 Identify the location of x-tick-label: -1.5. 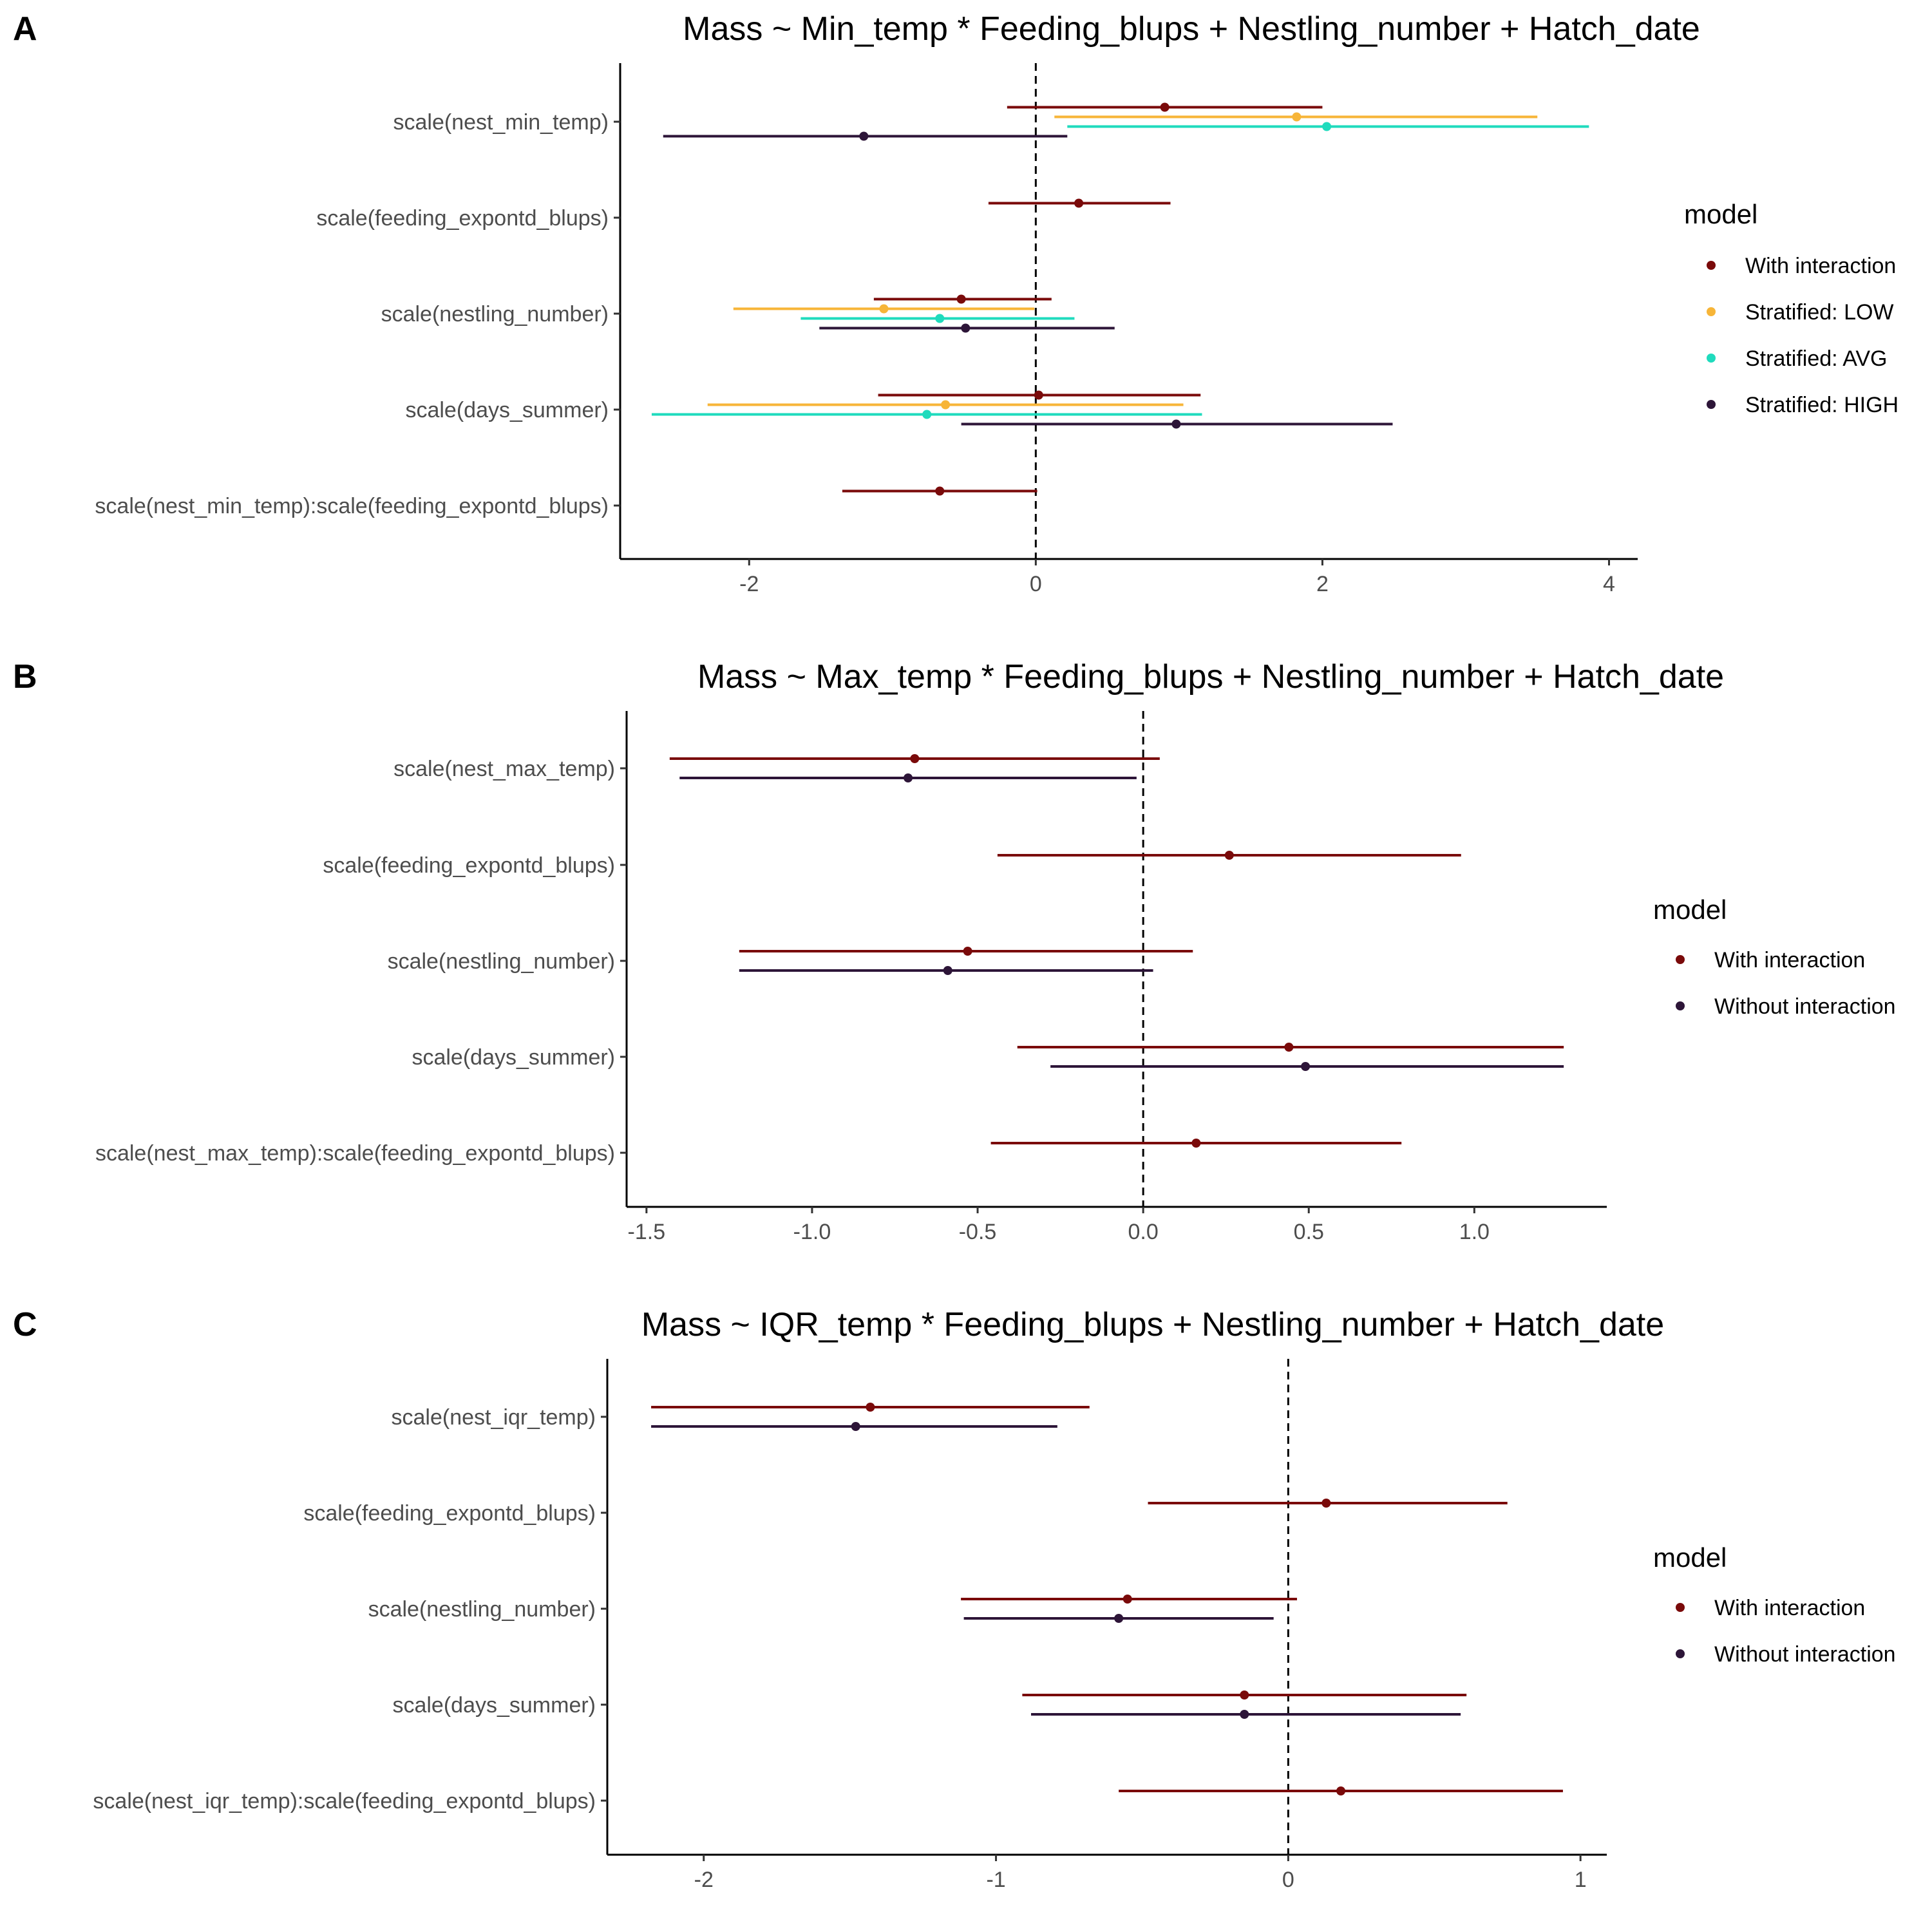
(647, 1232).